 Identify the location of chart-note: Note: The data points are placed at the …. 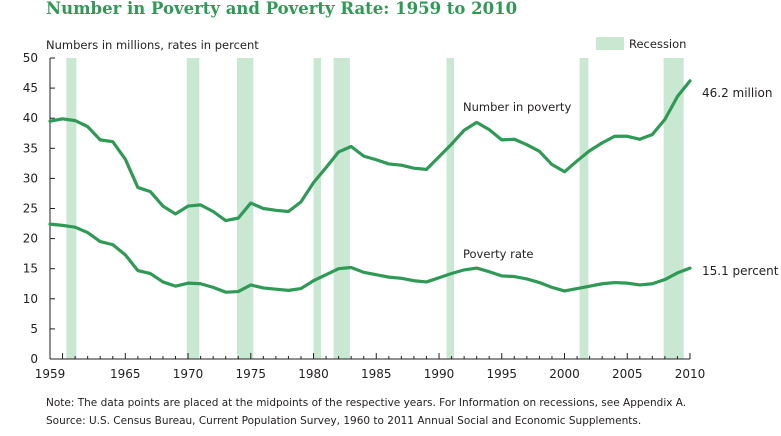
(366, 403).